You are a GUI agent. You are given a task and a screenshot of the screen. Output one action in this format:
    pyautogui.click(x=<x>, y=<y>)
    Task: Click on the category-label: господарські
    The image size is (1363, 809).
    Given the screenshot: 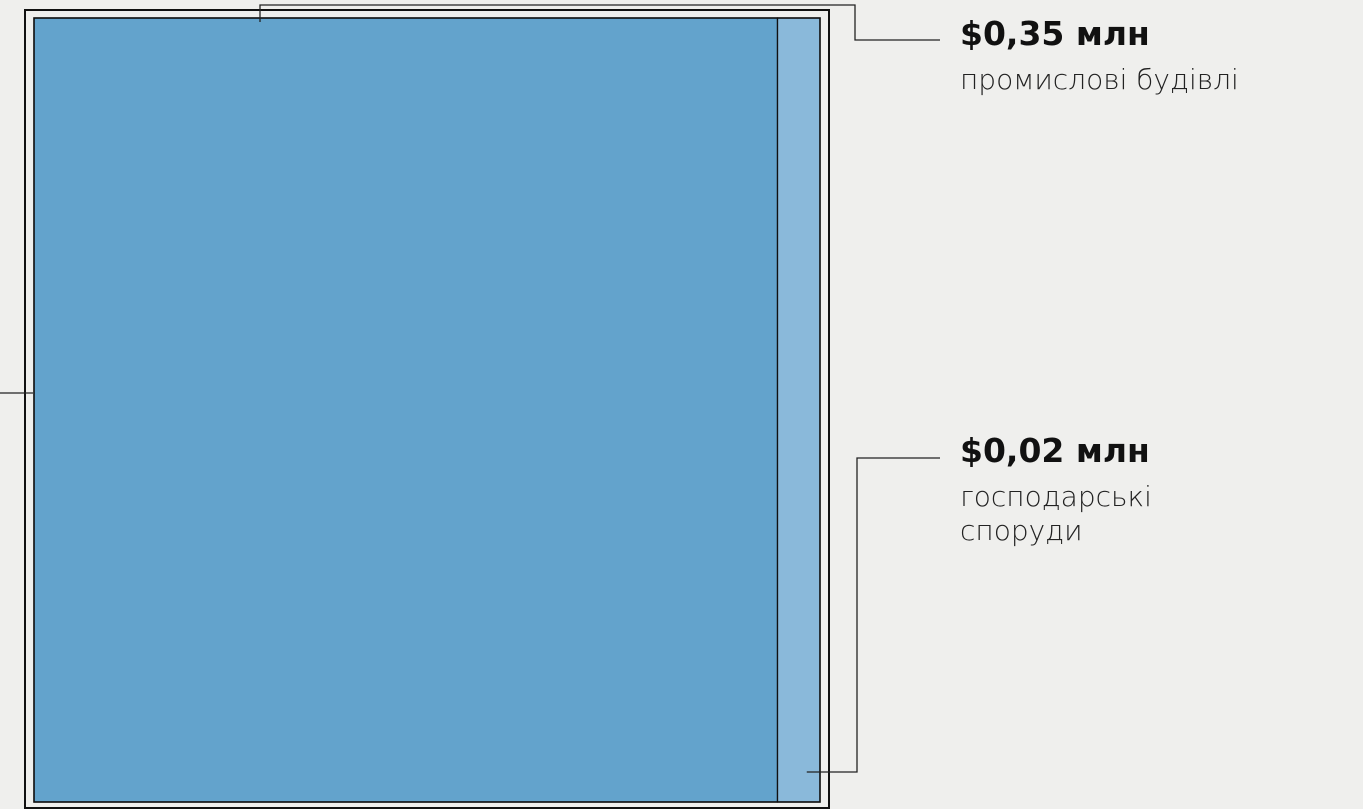 What is the action you would take?
    pyautogui.click(x=1056, y=496)
    